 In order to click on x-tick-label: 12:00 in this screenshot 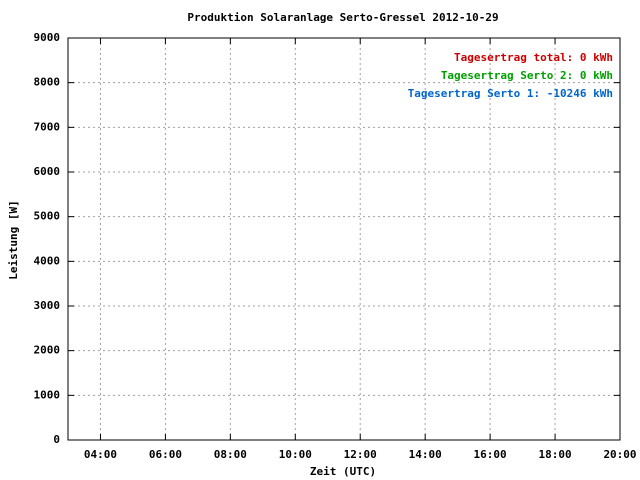, I will do `click(360, 454)`.